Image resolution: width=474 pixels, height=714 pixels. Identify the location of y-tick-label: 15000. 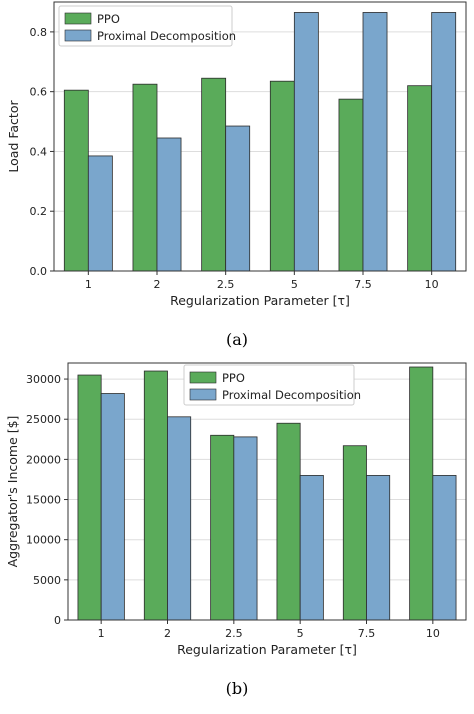
(43, 500).